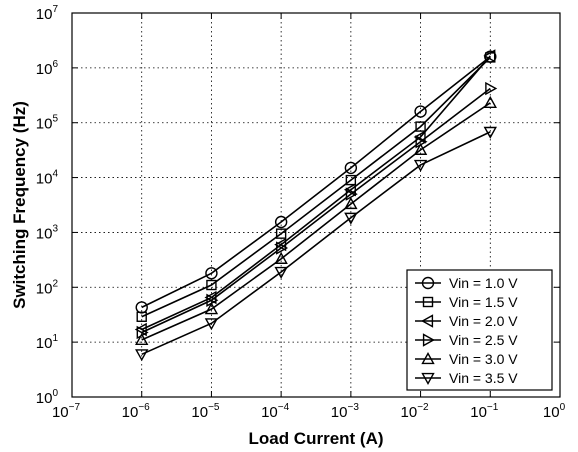 Image resolution: width=578 pixels, height=452 pixels. Describe the element at coordinates (47, 287) in the screenshot. I see `y-tick-label: 10²` at that location.